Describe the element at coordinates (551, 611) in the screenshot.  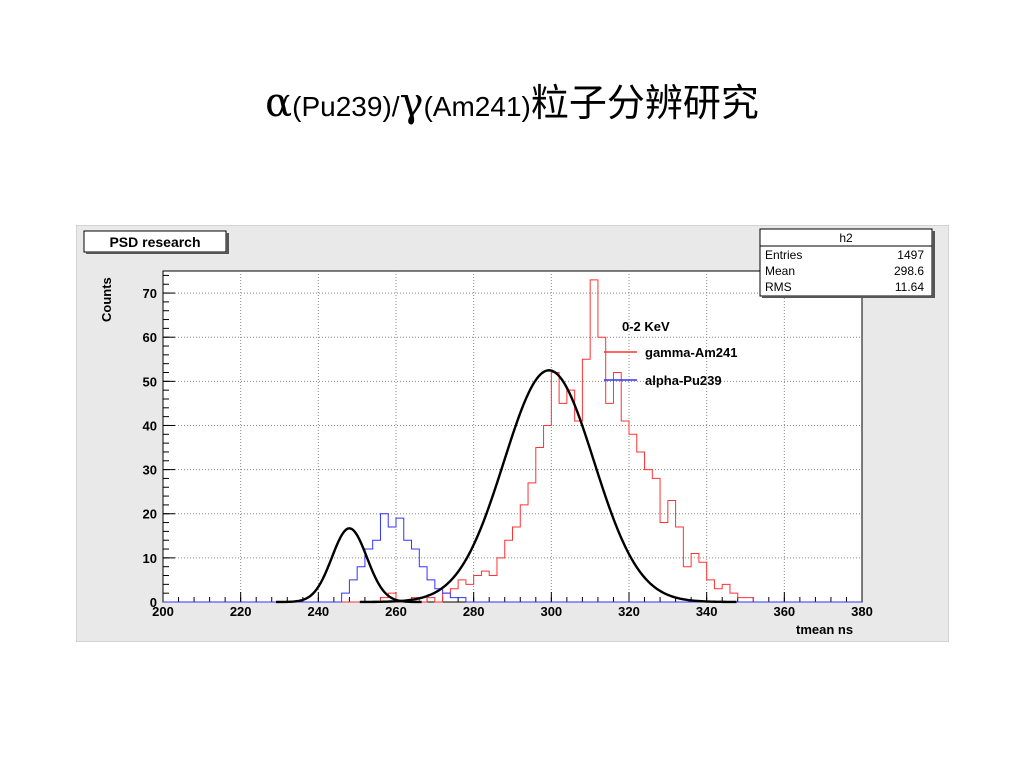
I see `x-tick-label: 300` at that location.